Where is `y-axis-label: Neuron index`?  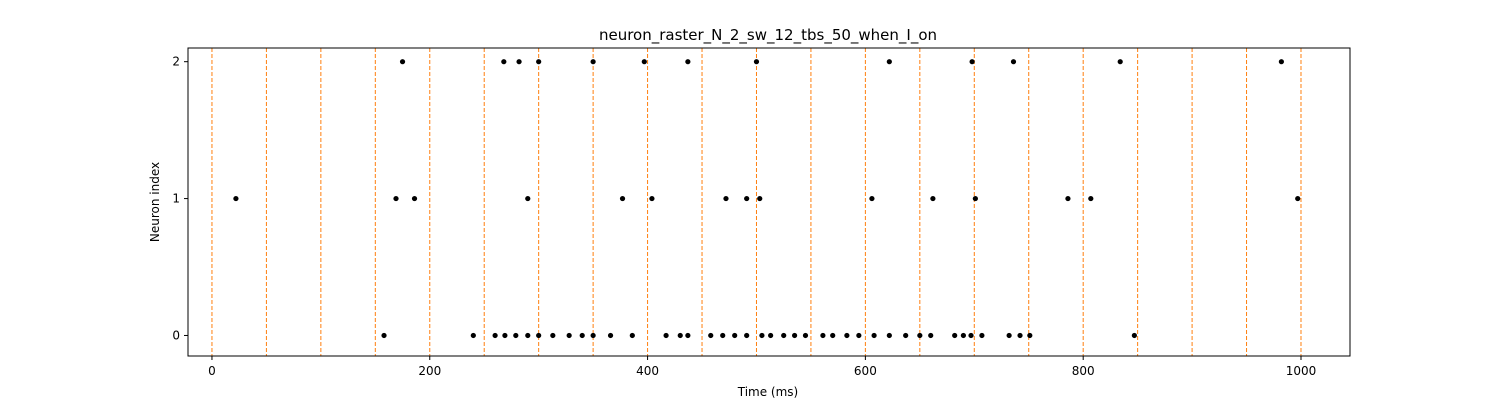 y-axis-label: Neuron index is located at coordinates (155, 202).